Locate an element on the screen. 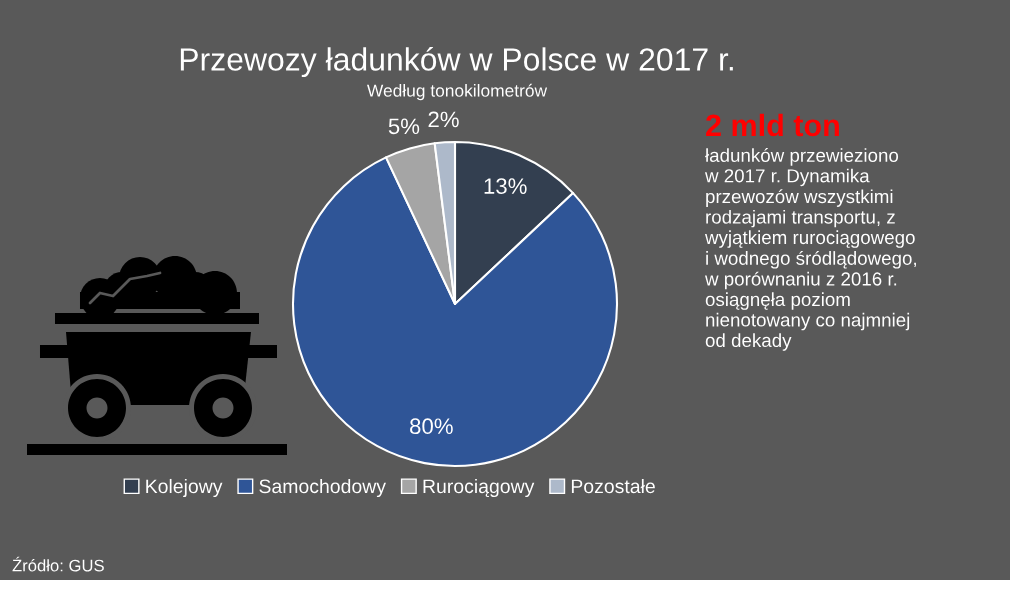 The image size is (1024, 593). legend-label: Kolejowy is located at coordinates (184, 488).